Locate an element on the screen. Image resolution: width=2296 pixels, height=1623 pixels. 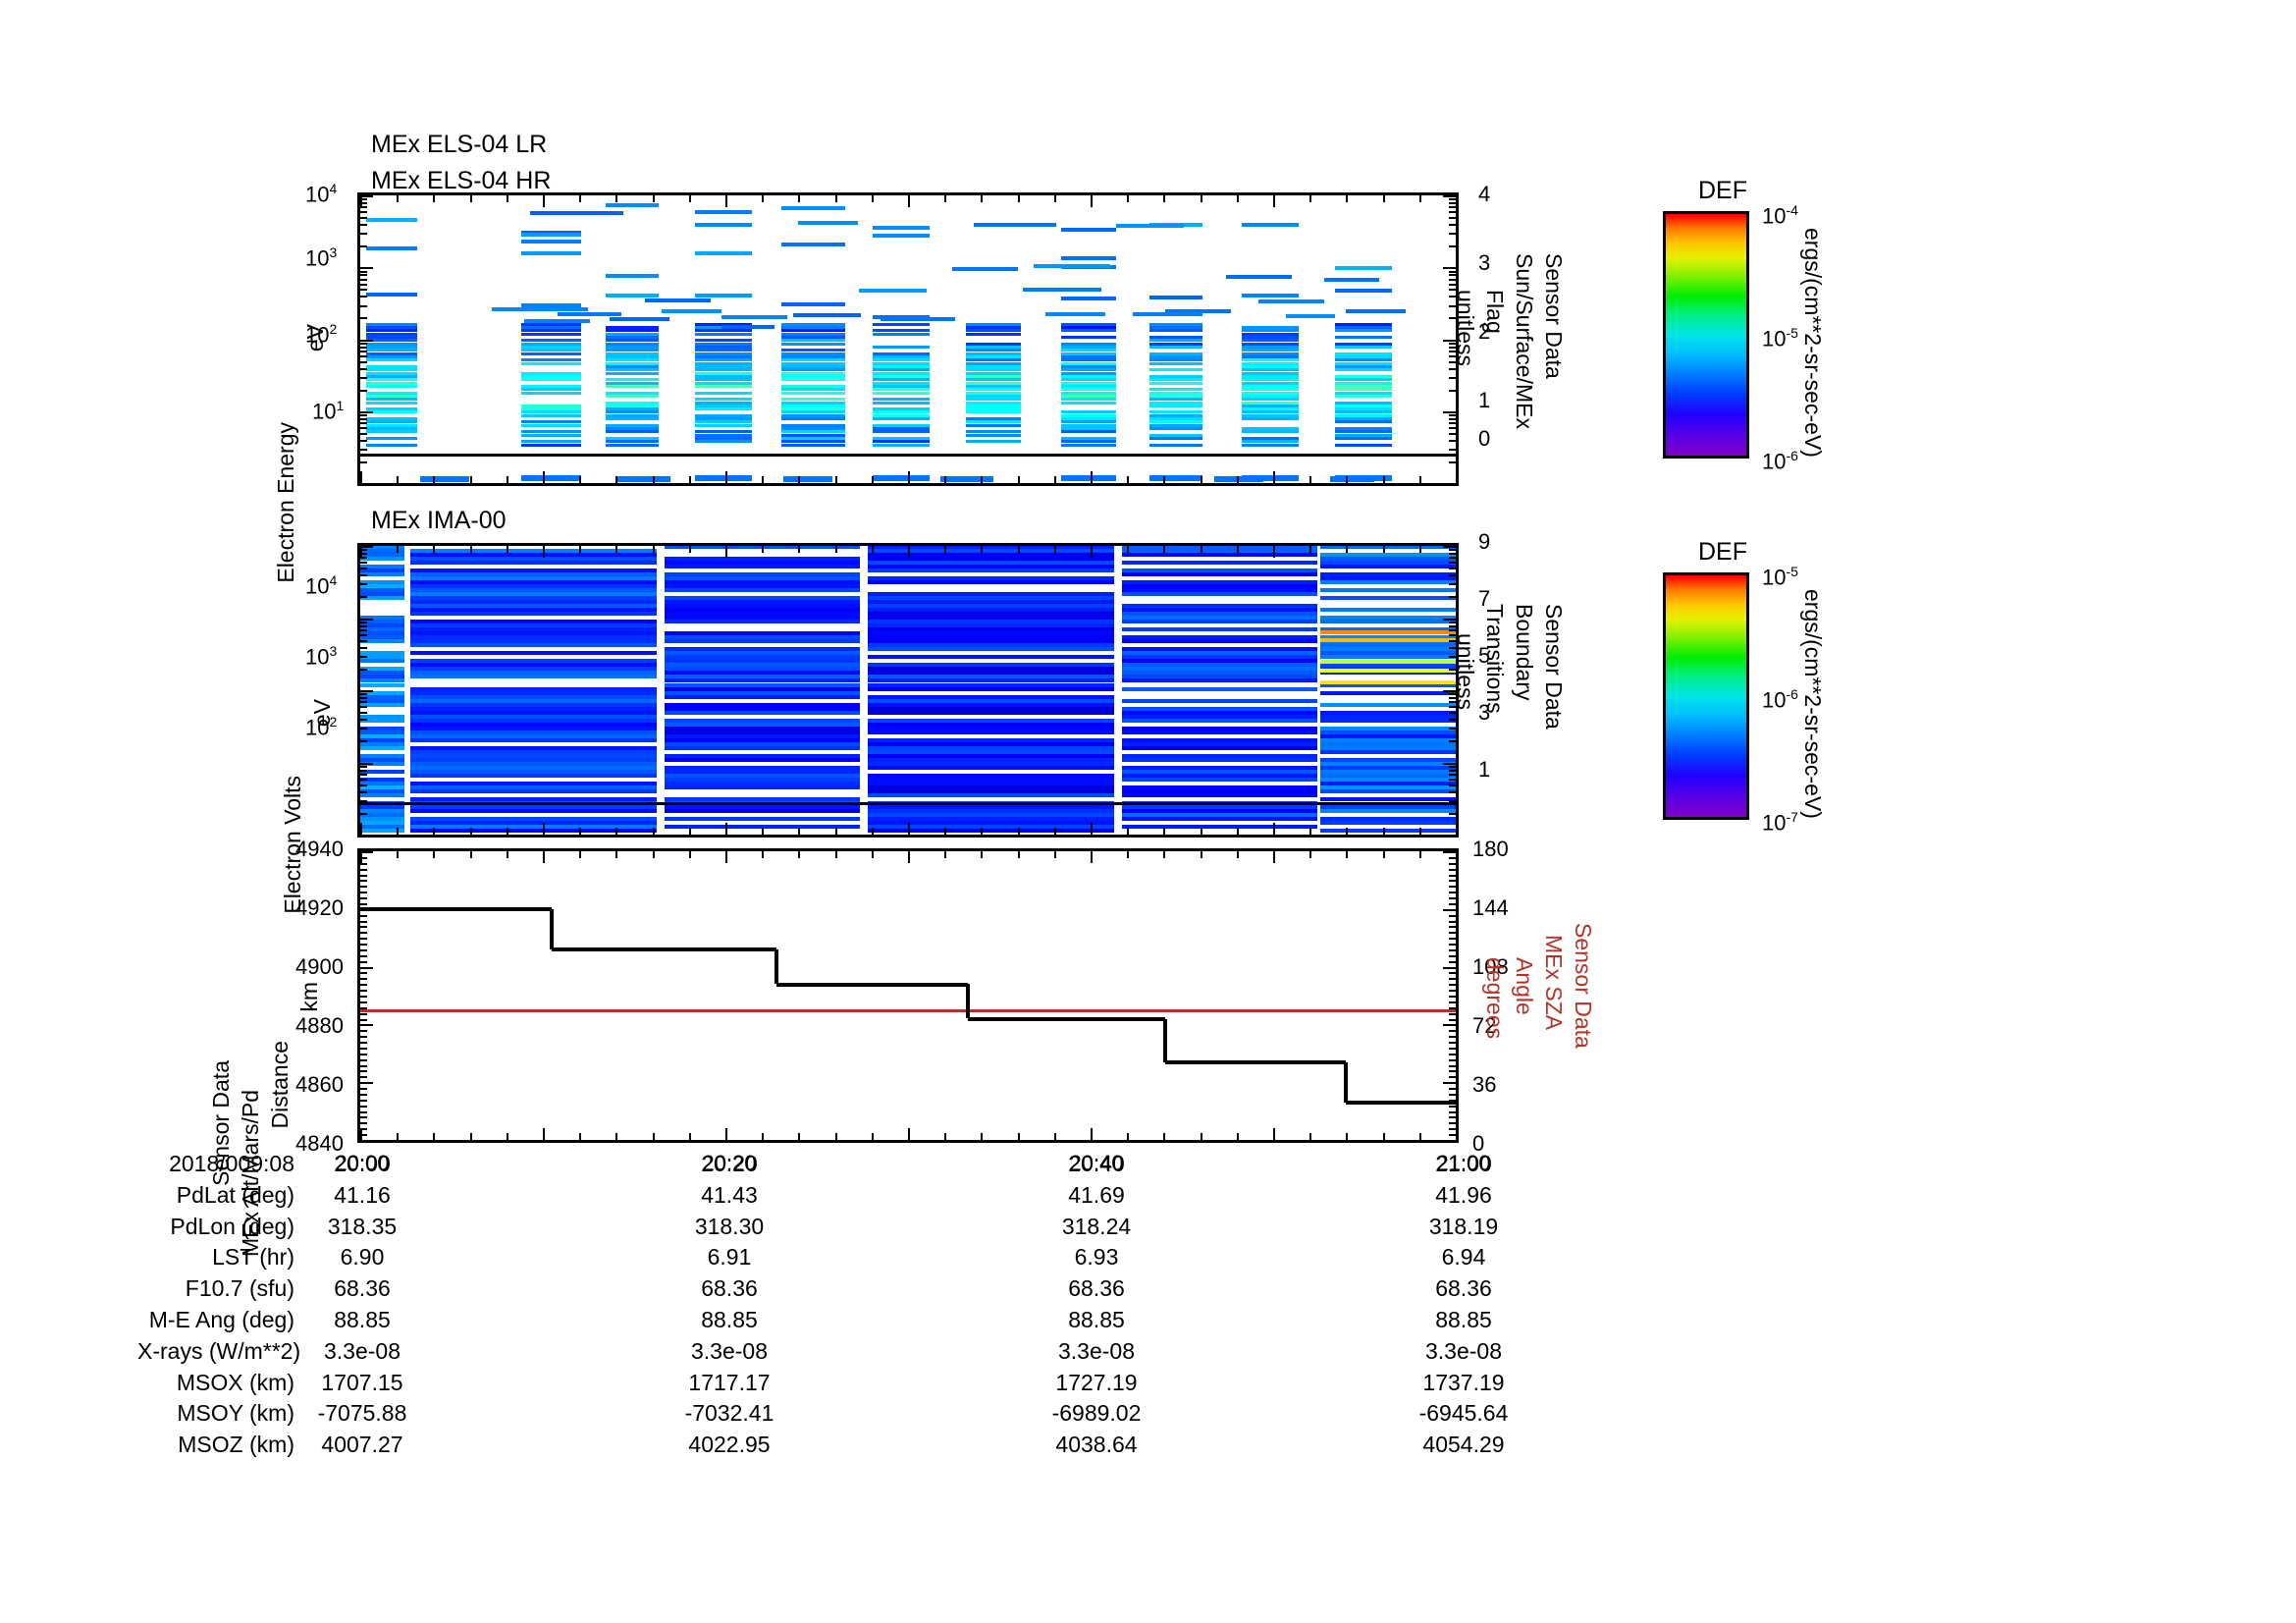
panel1-ytick-1e3: 103 is located at coordinates (321, 257).